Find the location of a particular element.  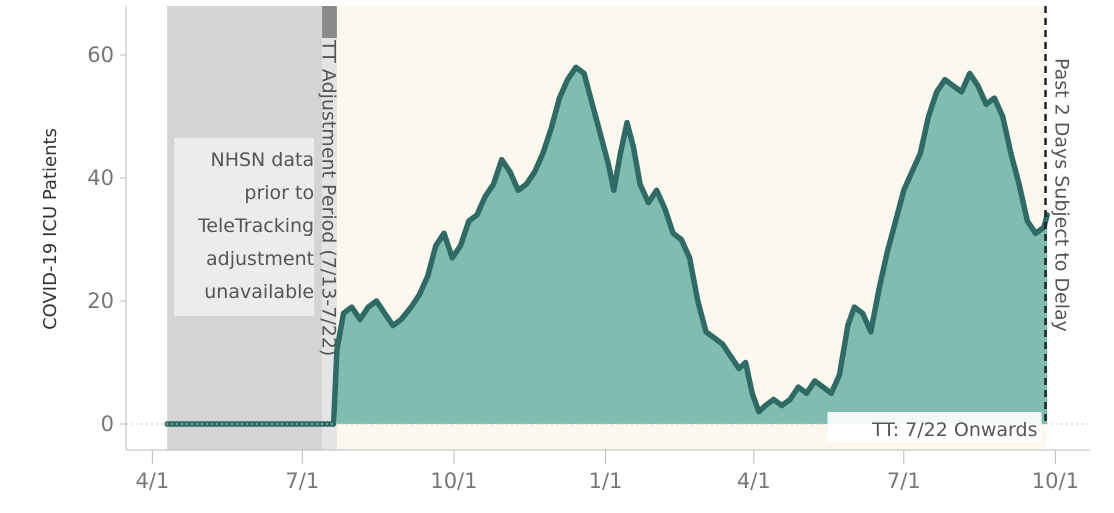

nhsn-note-line: NHSN data is located at coordinates (262, 160).